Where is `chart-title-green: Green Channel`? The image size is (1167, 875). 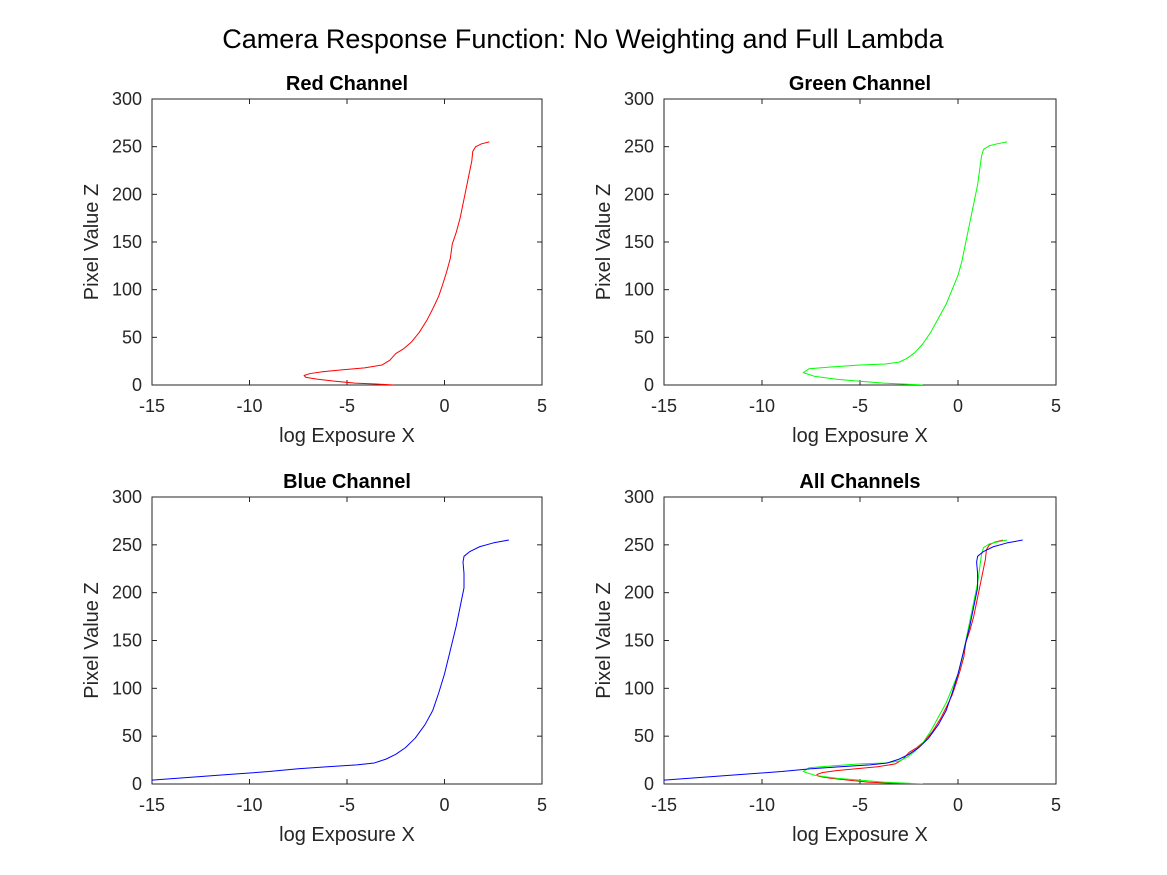
chart-title-green: Green Channel is located at coordinates (860, 84).